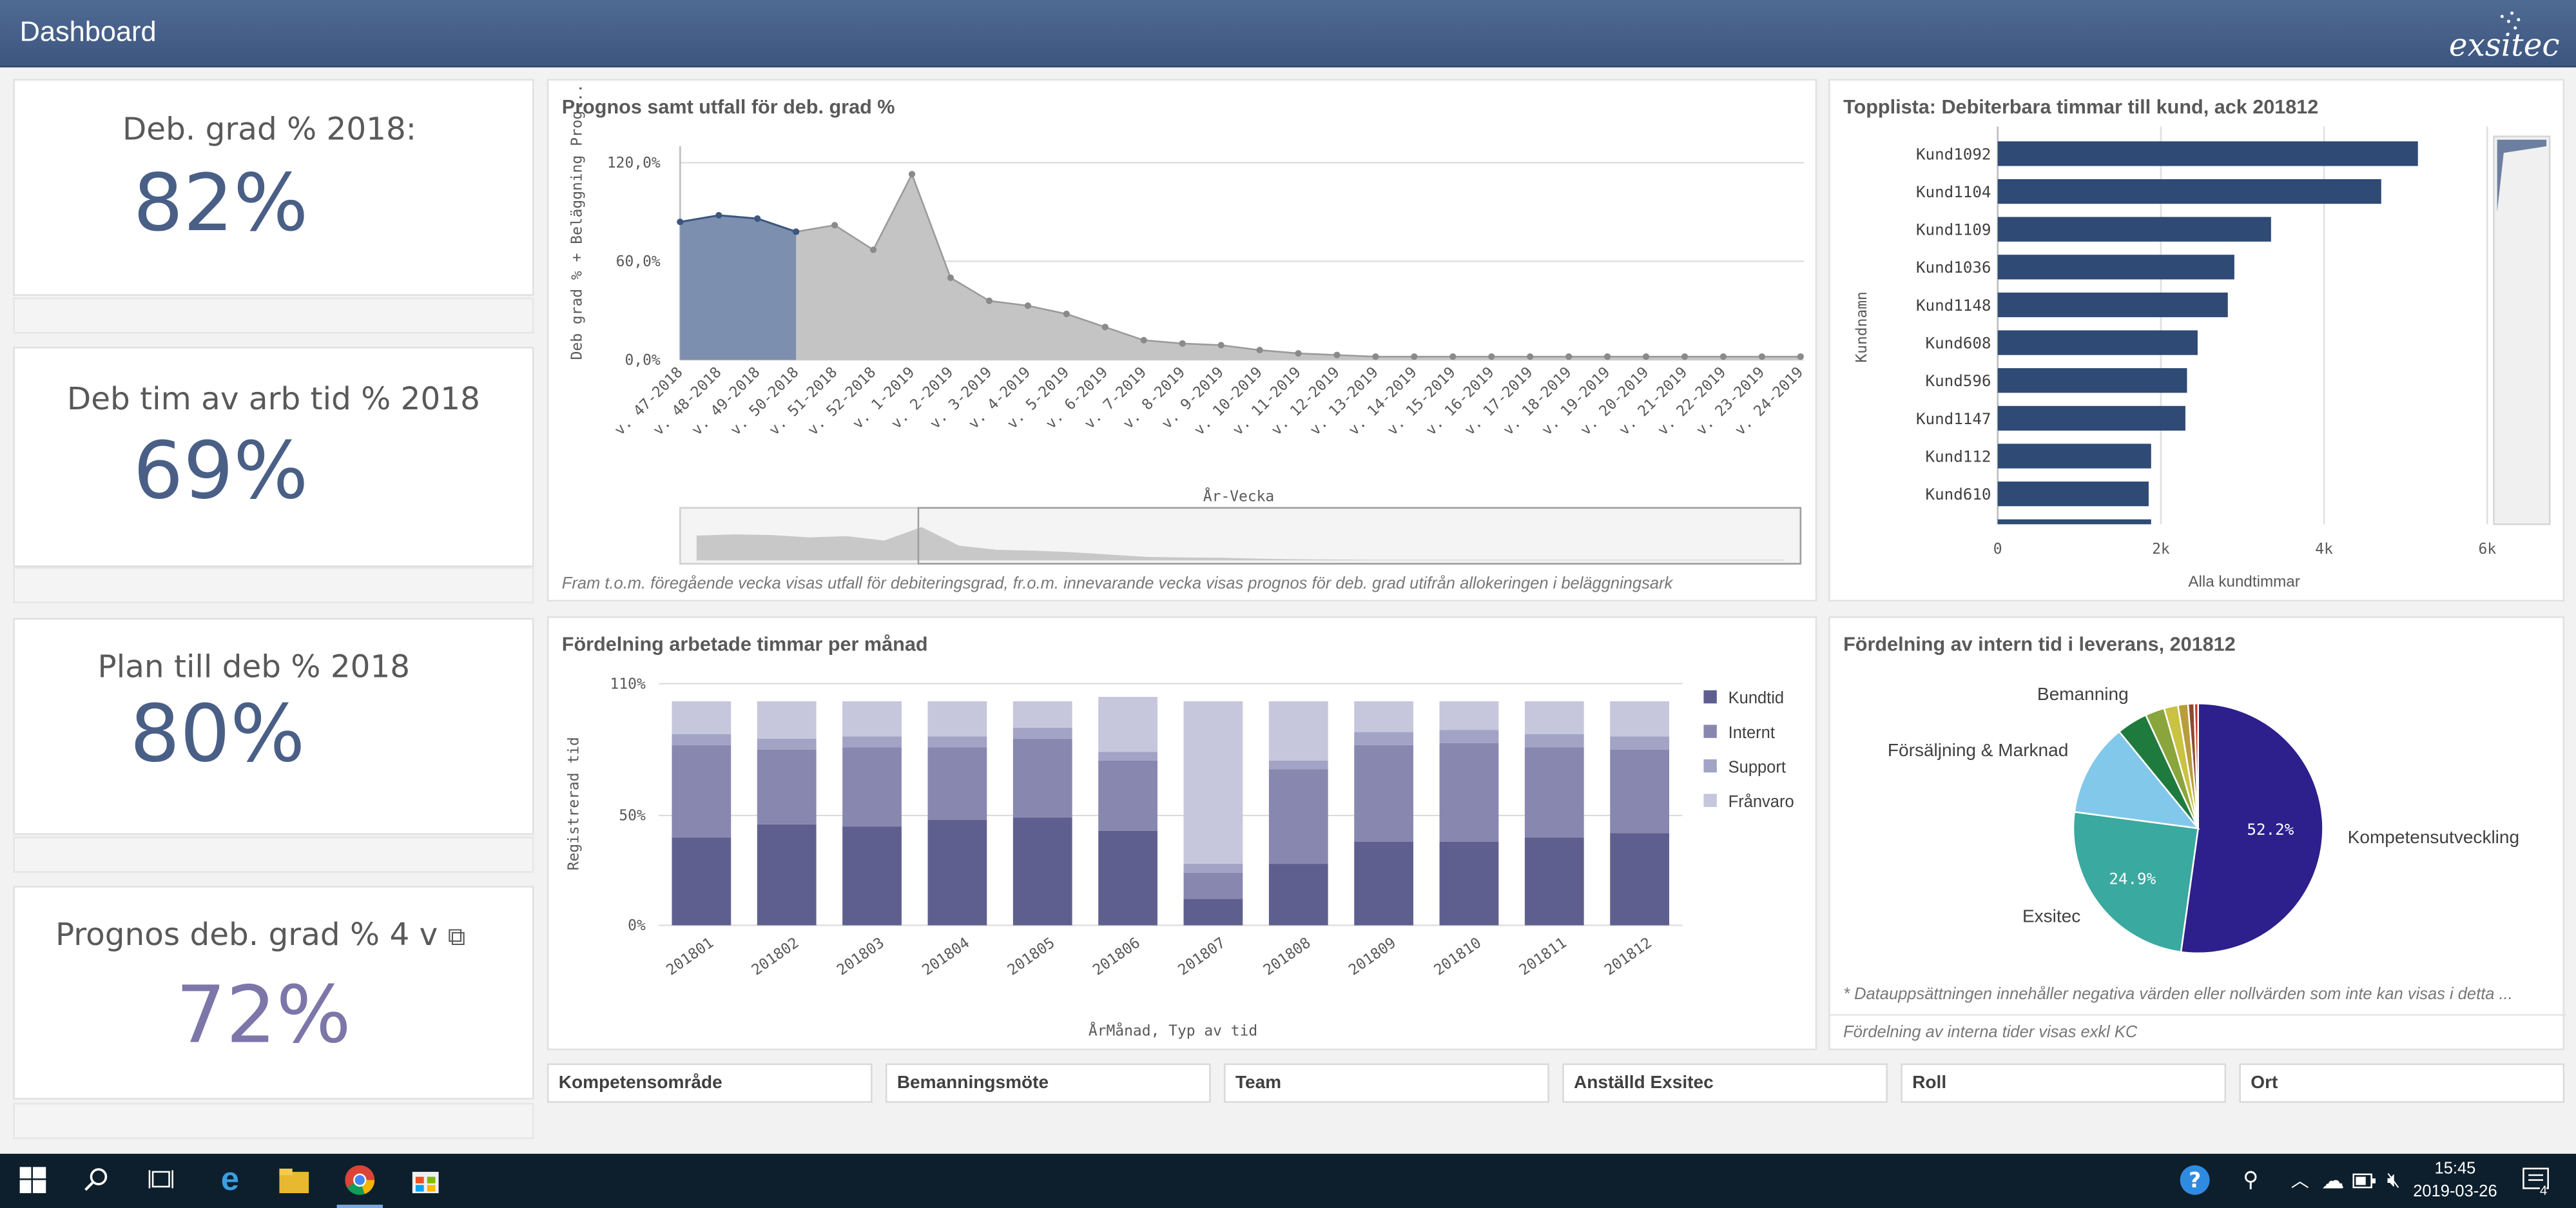  I want to click on notifications-icon, so click(2536, 1180).